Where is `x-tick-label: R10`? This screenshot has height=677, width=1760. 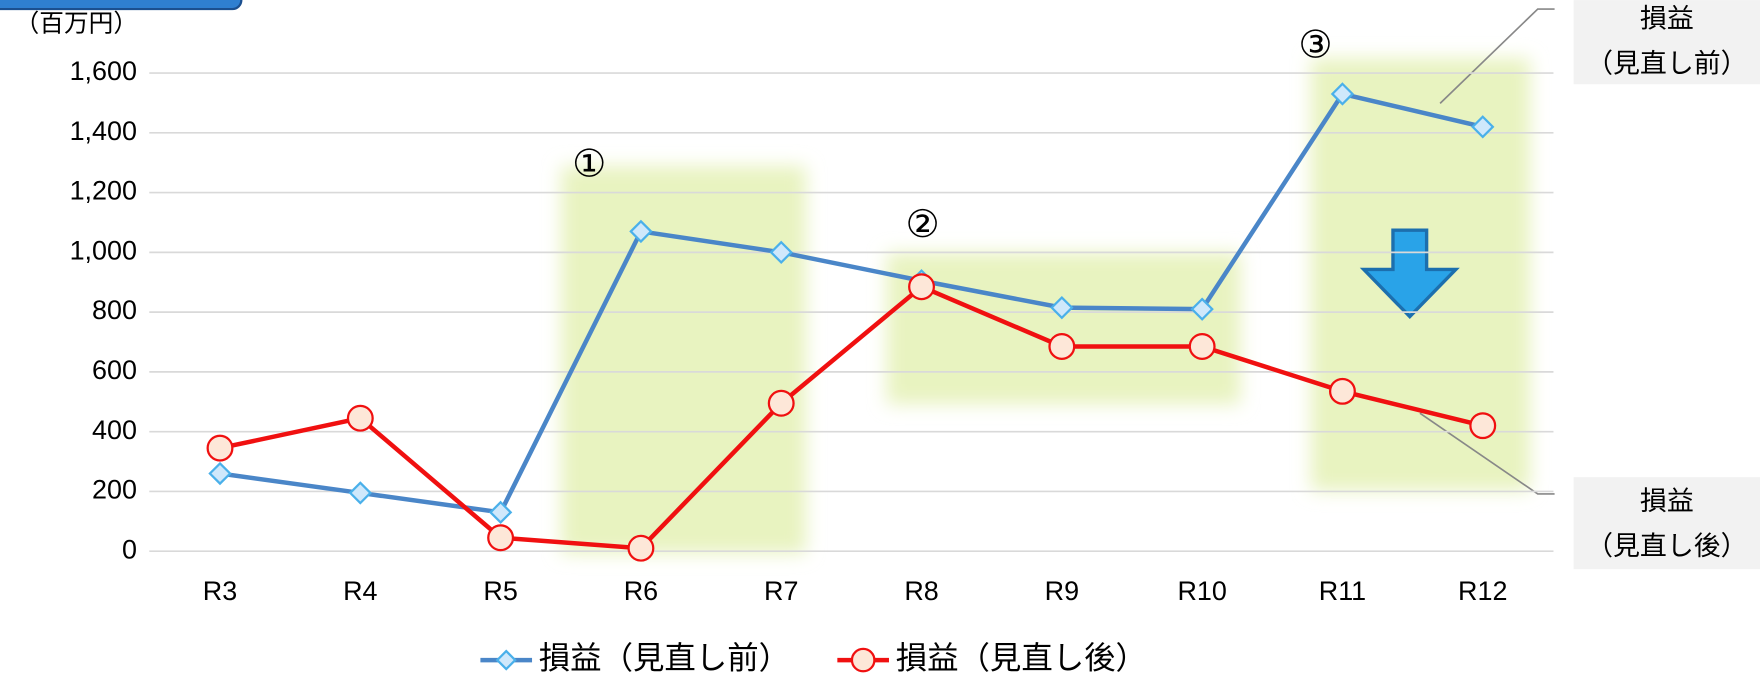 x-tick-label: R10 is located at coordinates (1201, 591).